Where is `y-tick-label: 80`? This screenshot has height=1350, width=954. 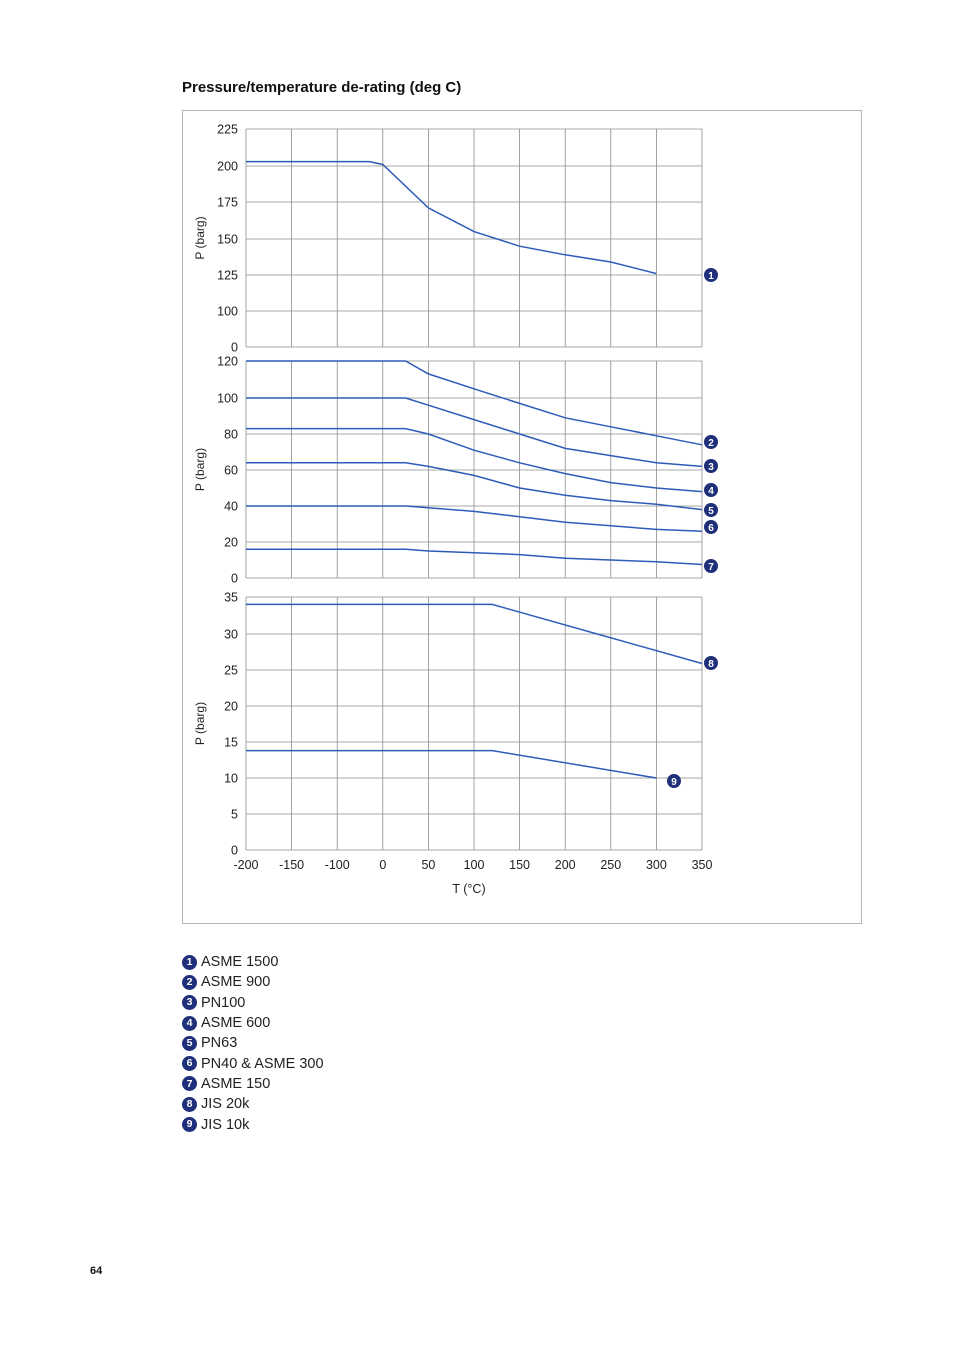 y-tick-label: 80 is located at coordinates (231, 435).